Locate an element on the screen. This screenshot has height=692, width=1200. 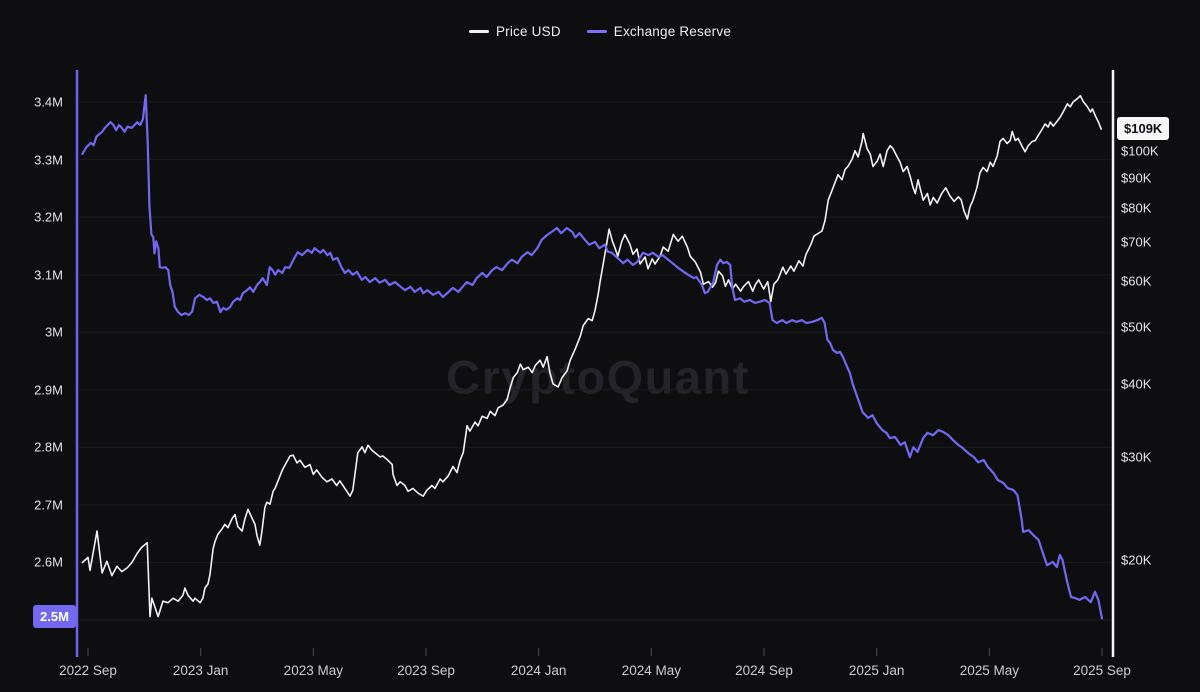
right-axis-tick-label: $80K is located at coordinates (1136, 208).